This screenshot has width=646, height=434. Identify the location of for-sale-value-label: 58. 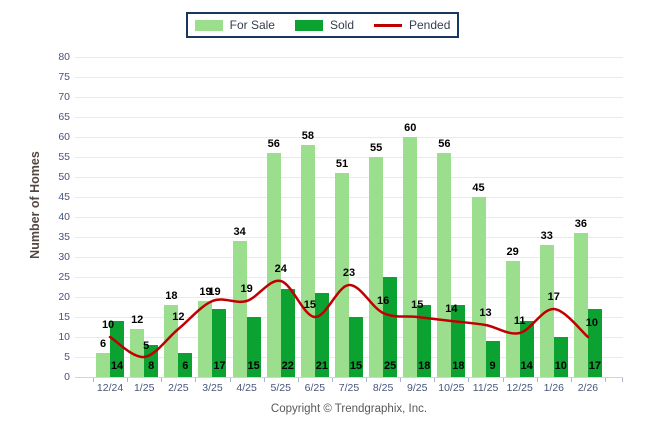
(307, 136).